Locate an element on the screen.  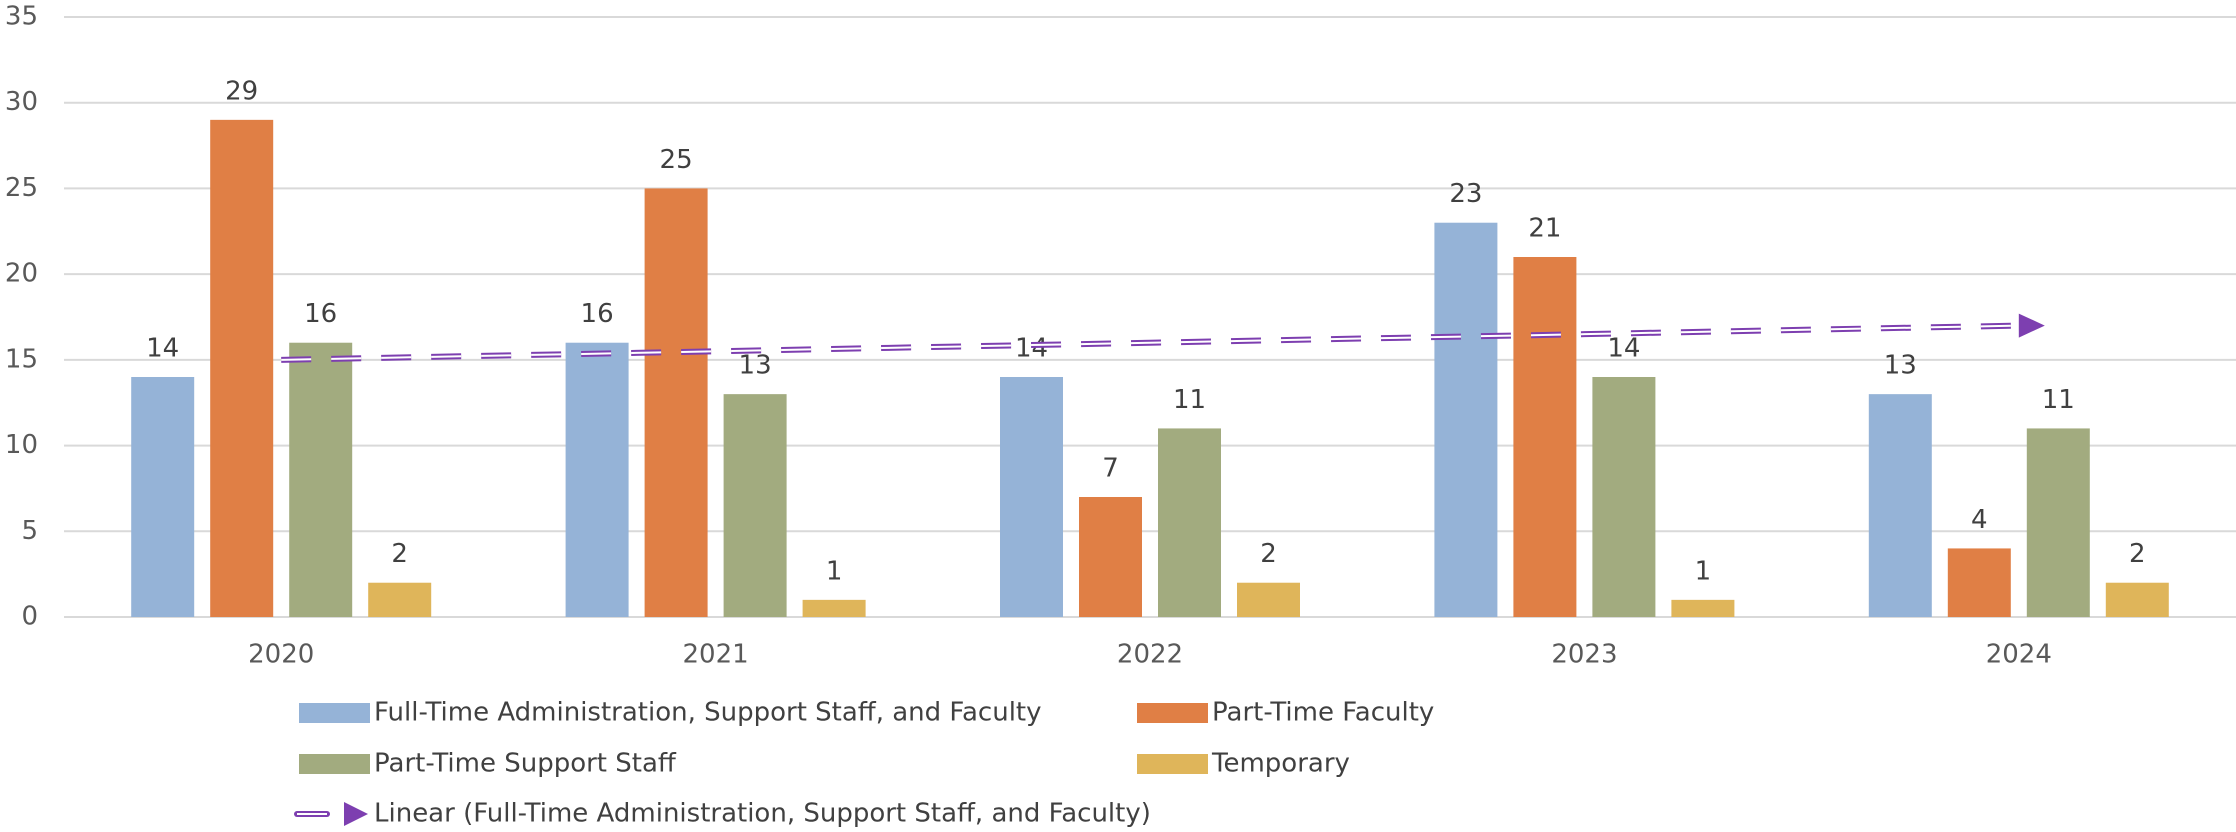
x-tick-label: 2022 is located at coordinates (1150, 655).